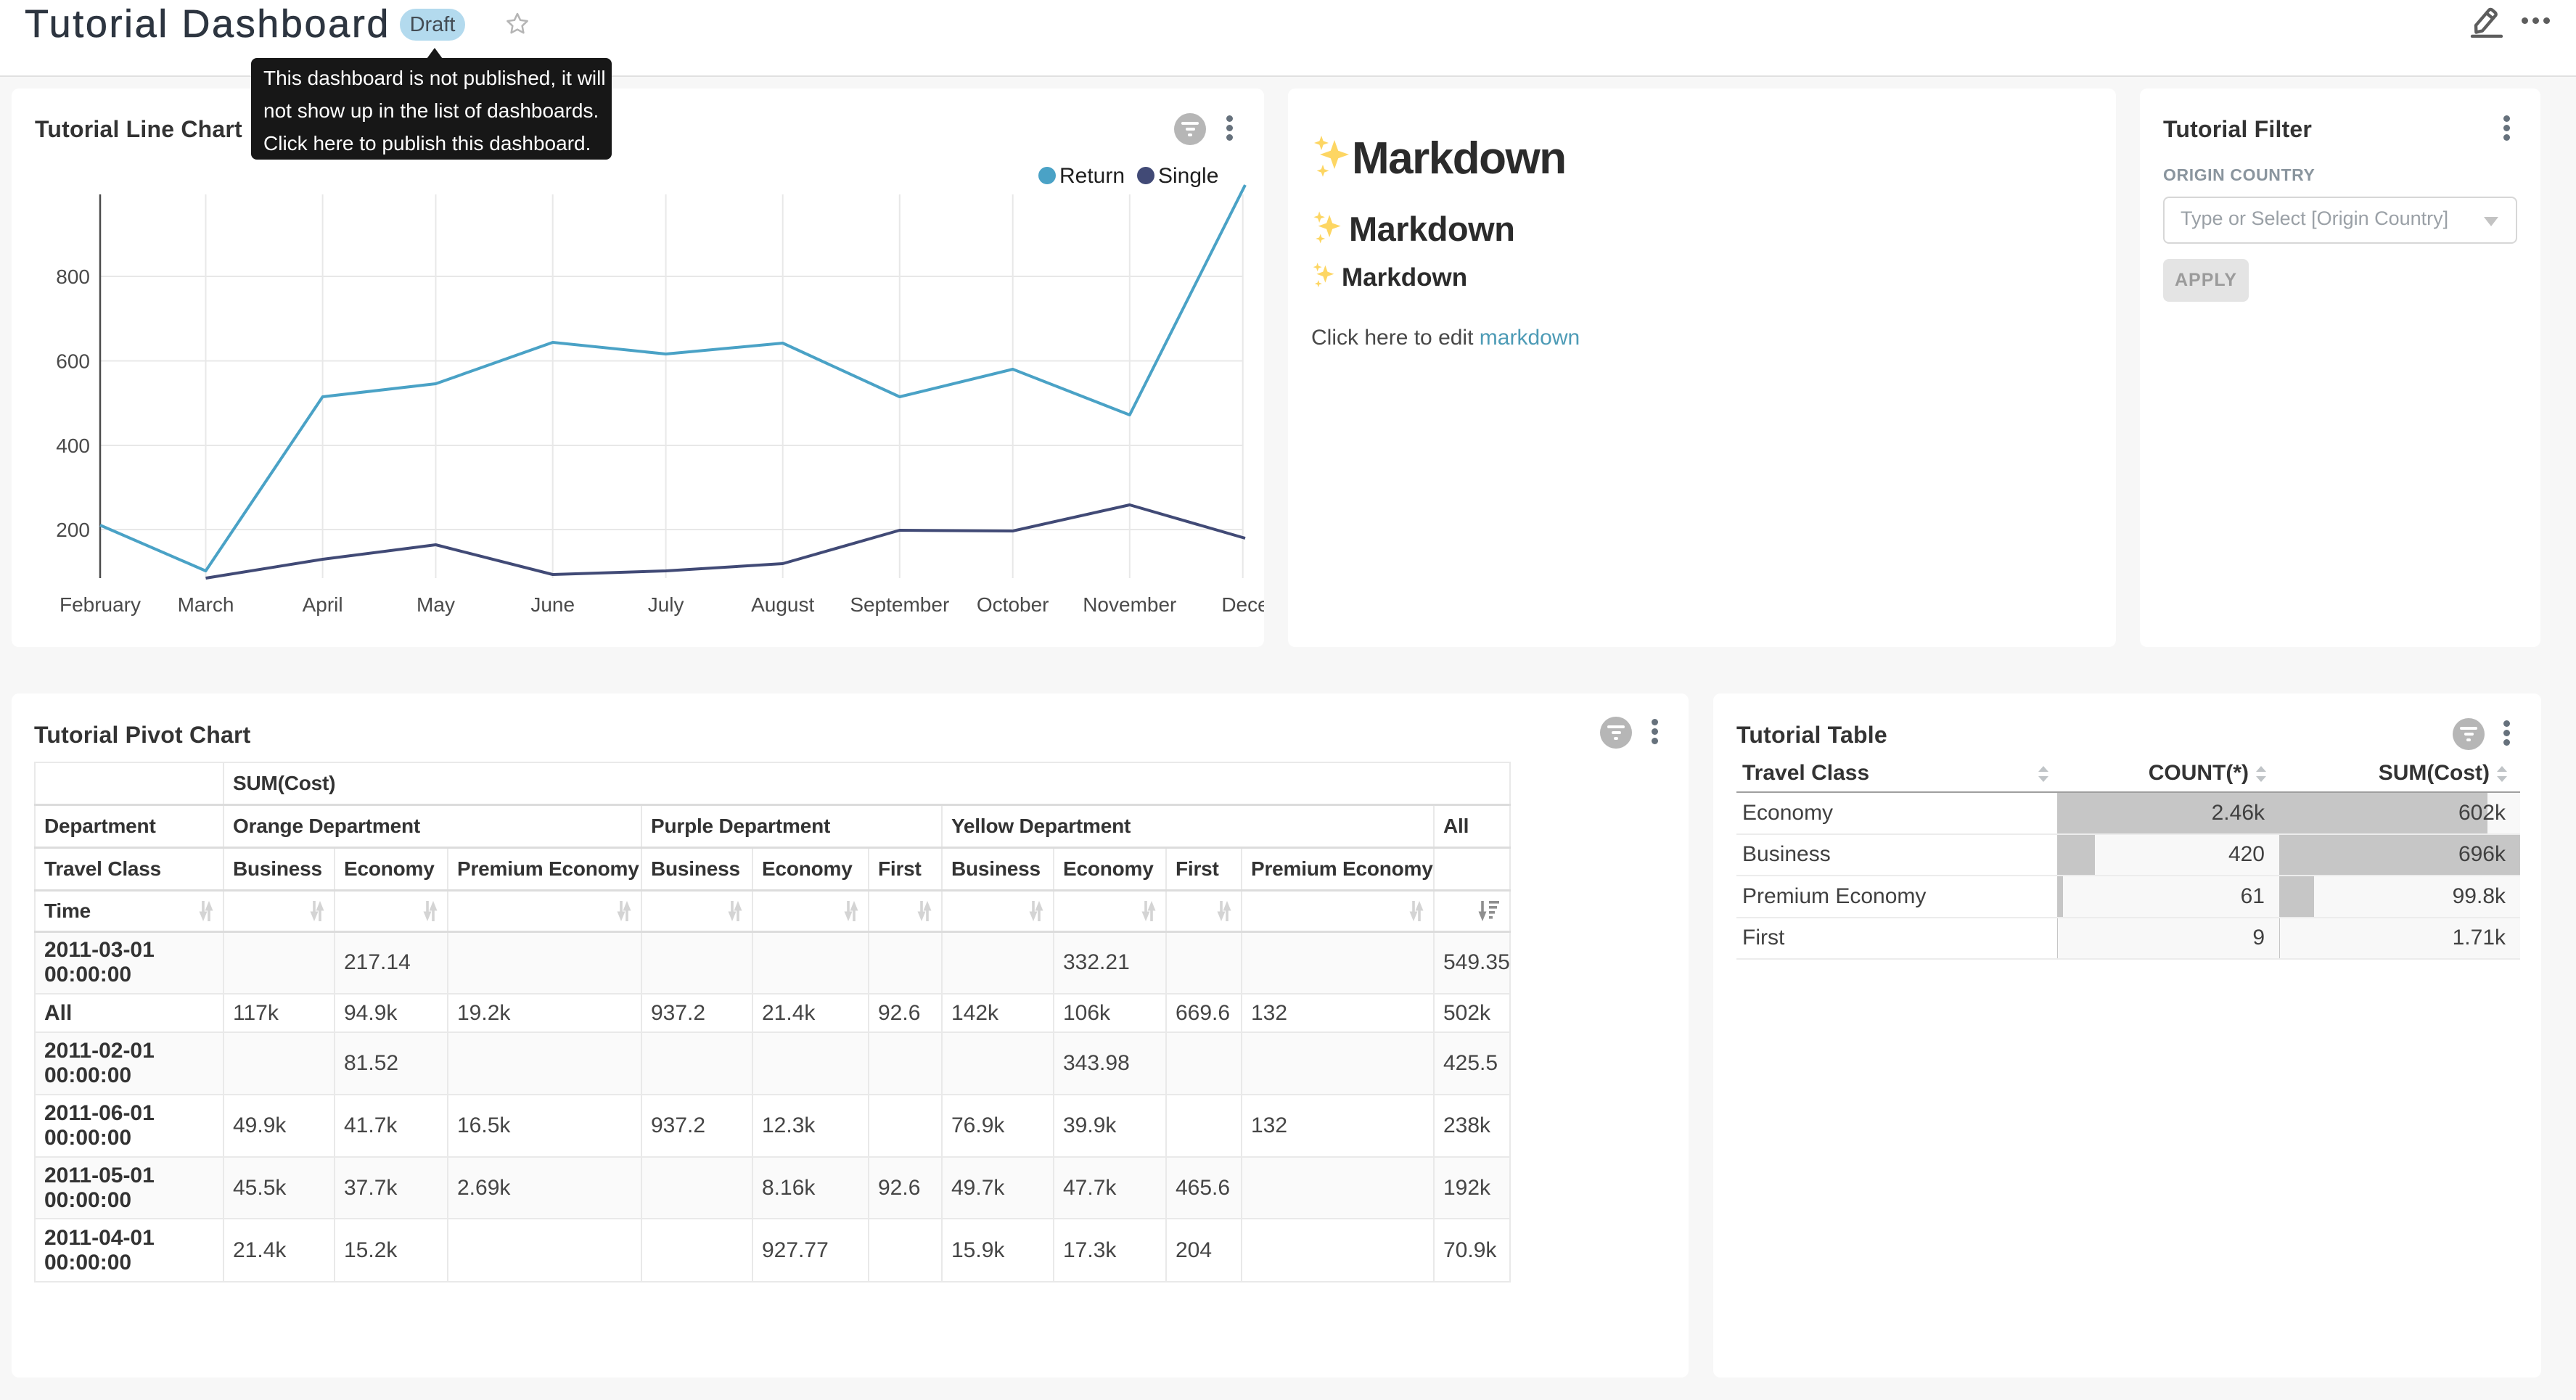 This screenshot has width=2576, height=1400. I want to click on svg-text: 800, so click(73, 276).